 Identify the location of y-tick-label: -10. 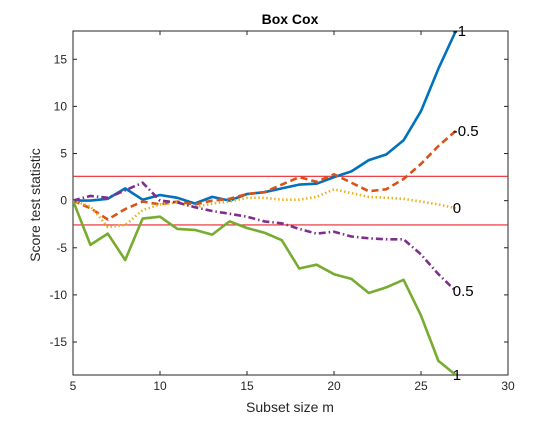
(59, 295).